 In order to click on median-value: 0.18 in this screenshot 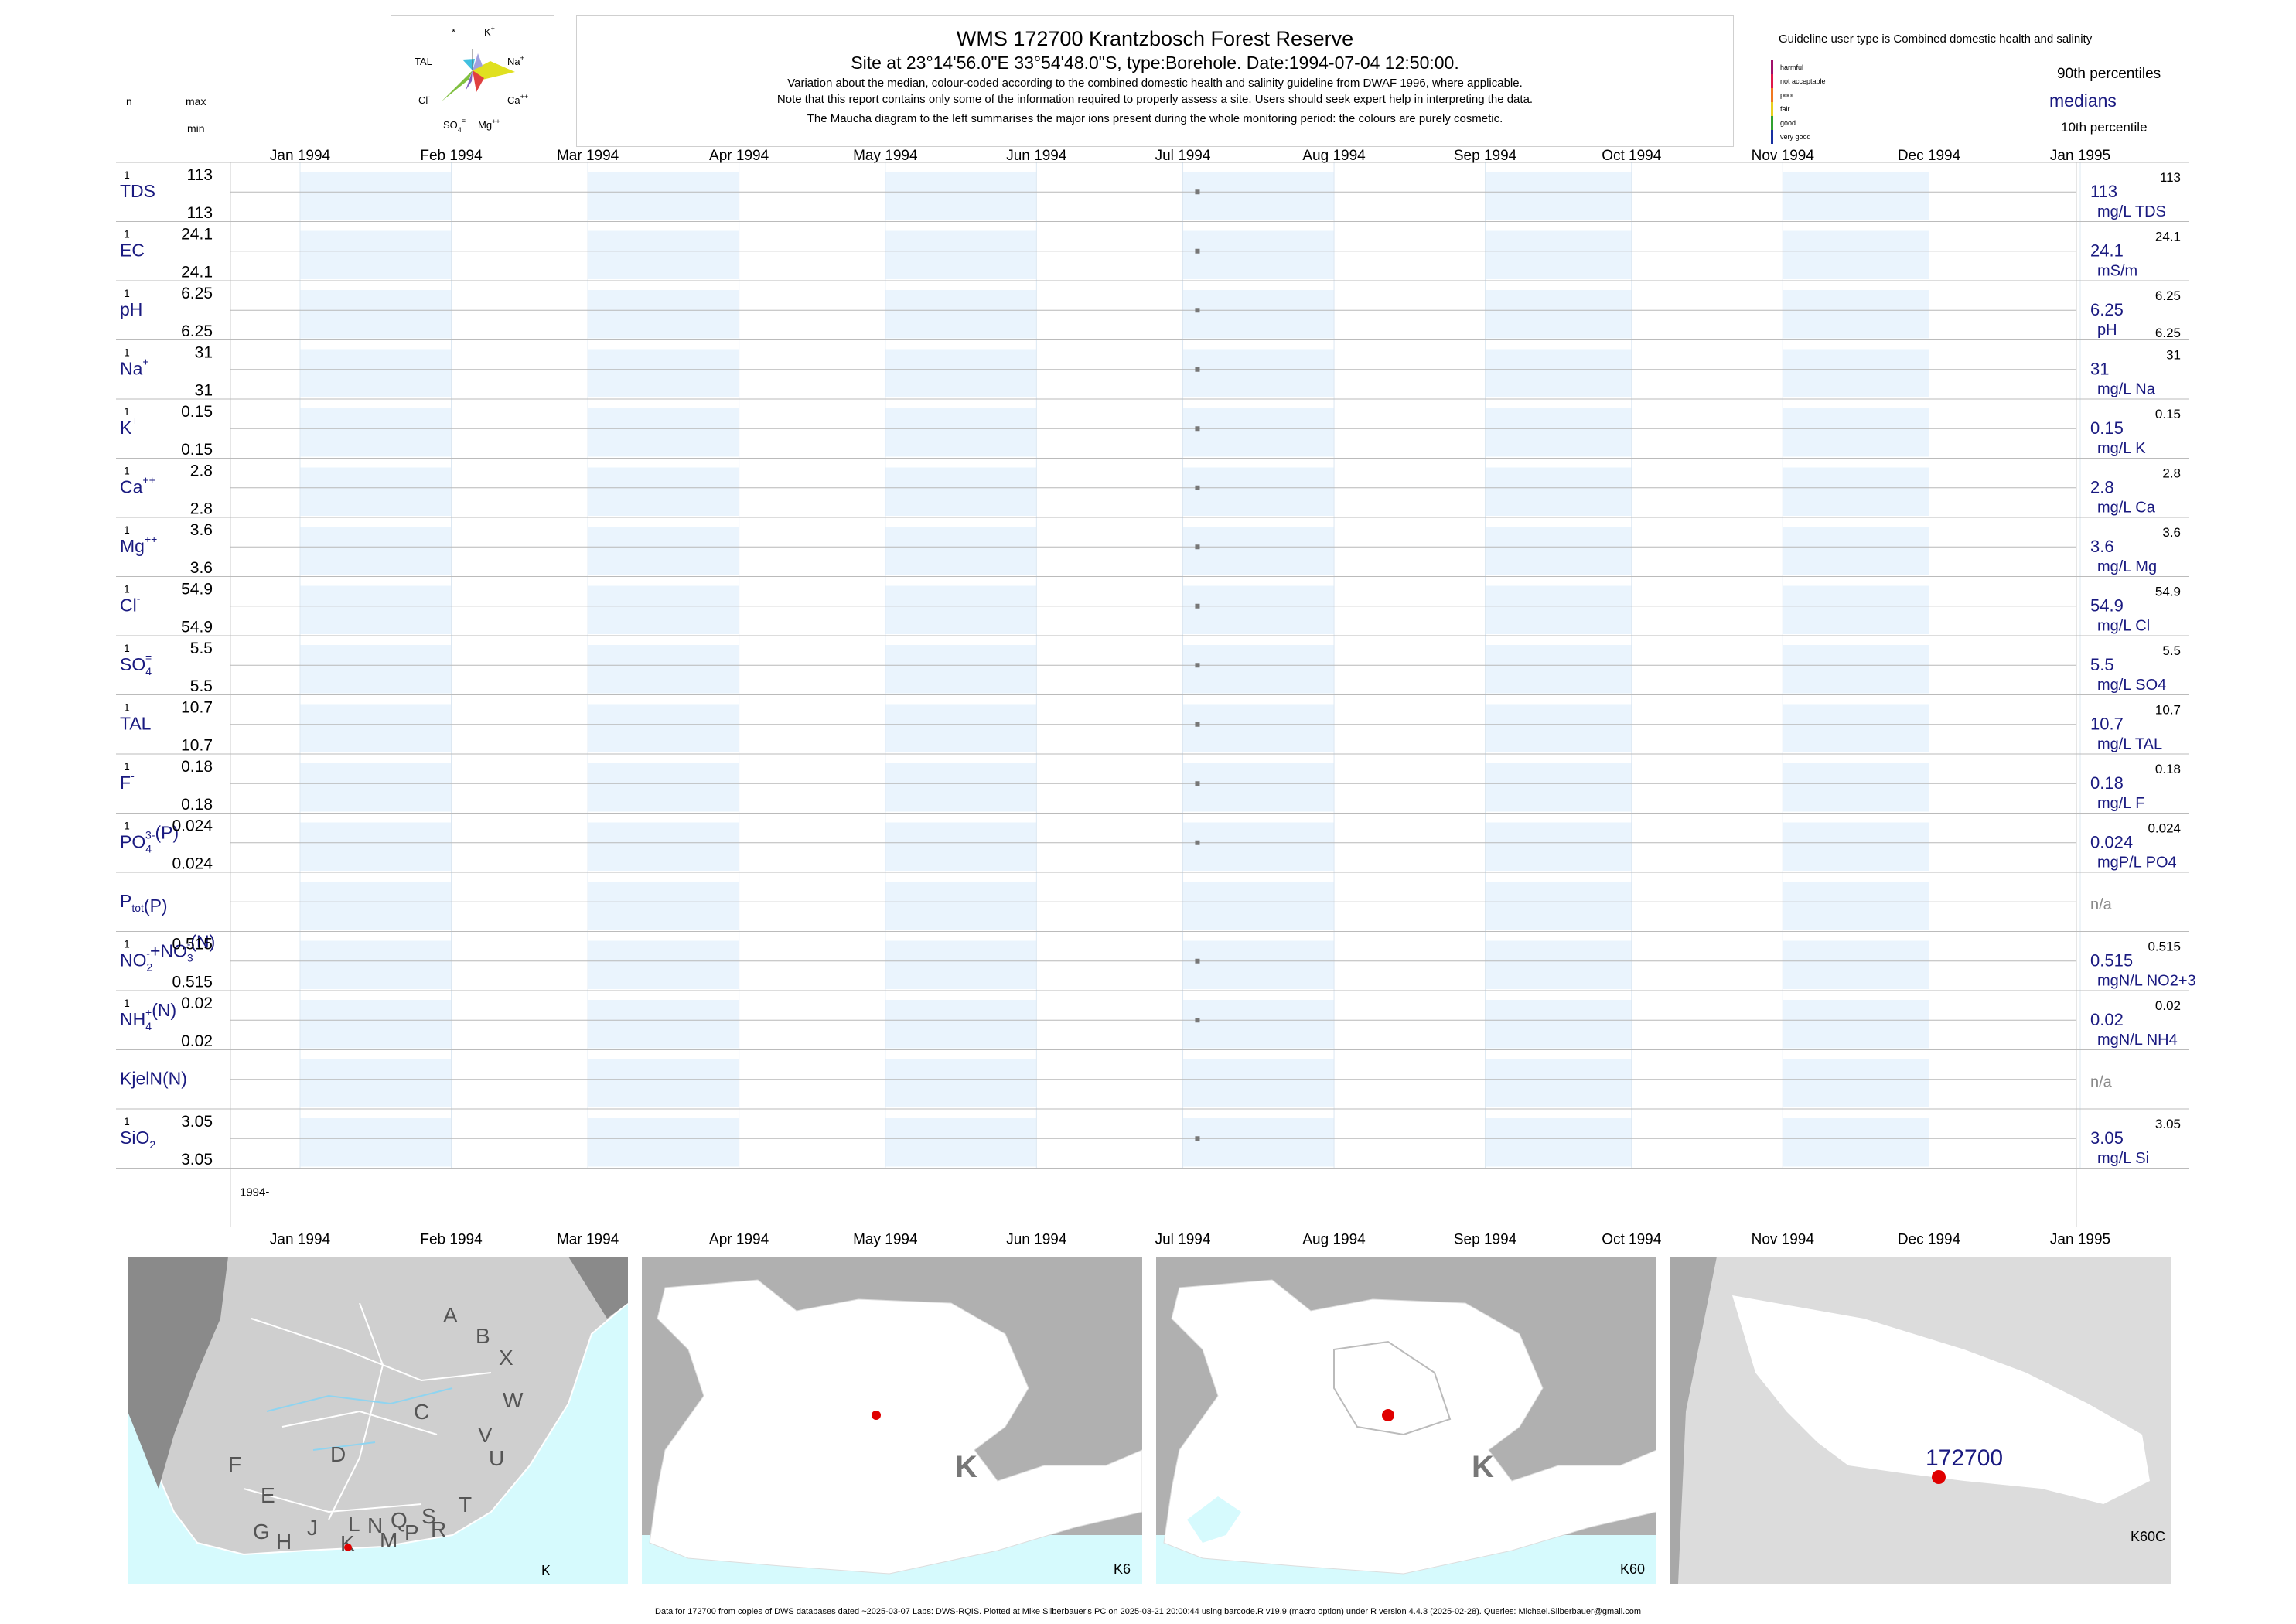, I will do `click(2107, 783)`.